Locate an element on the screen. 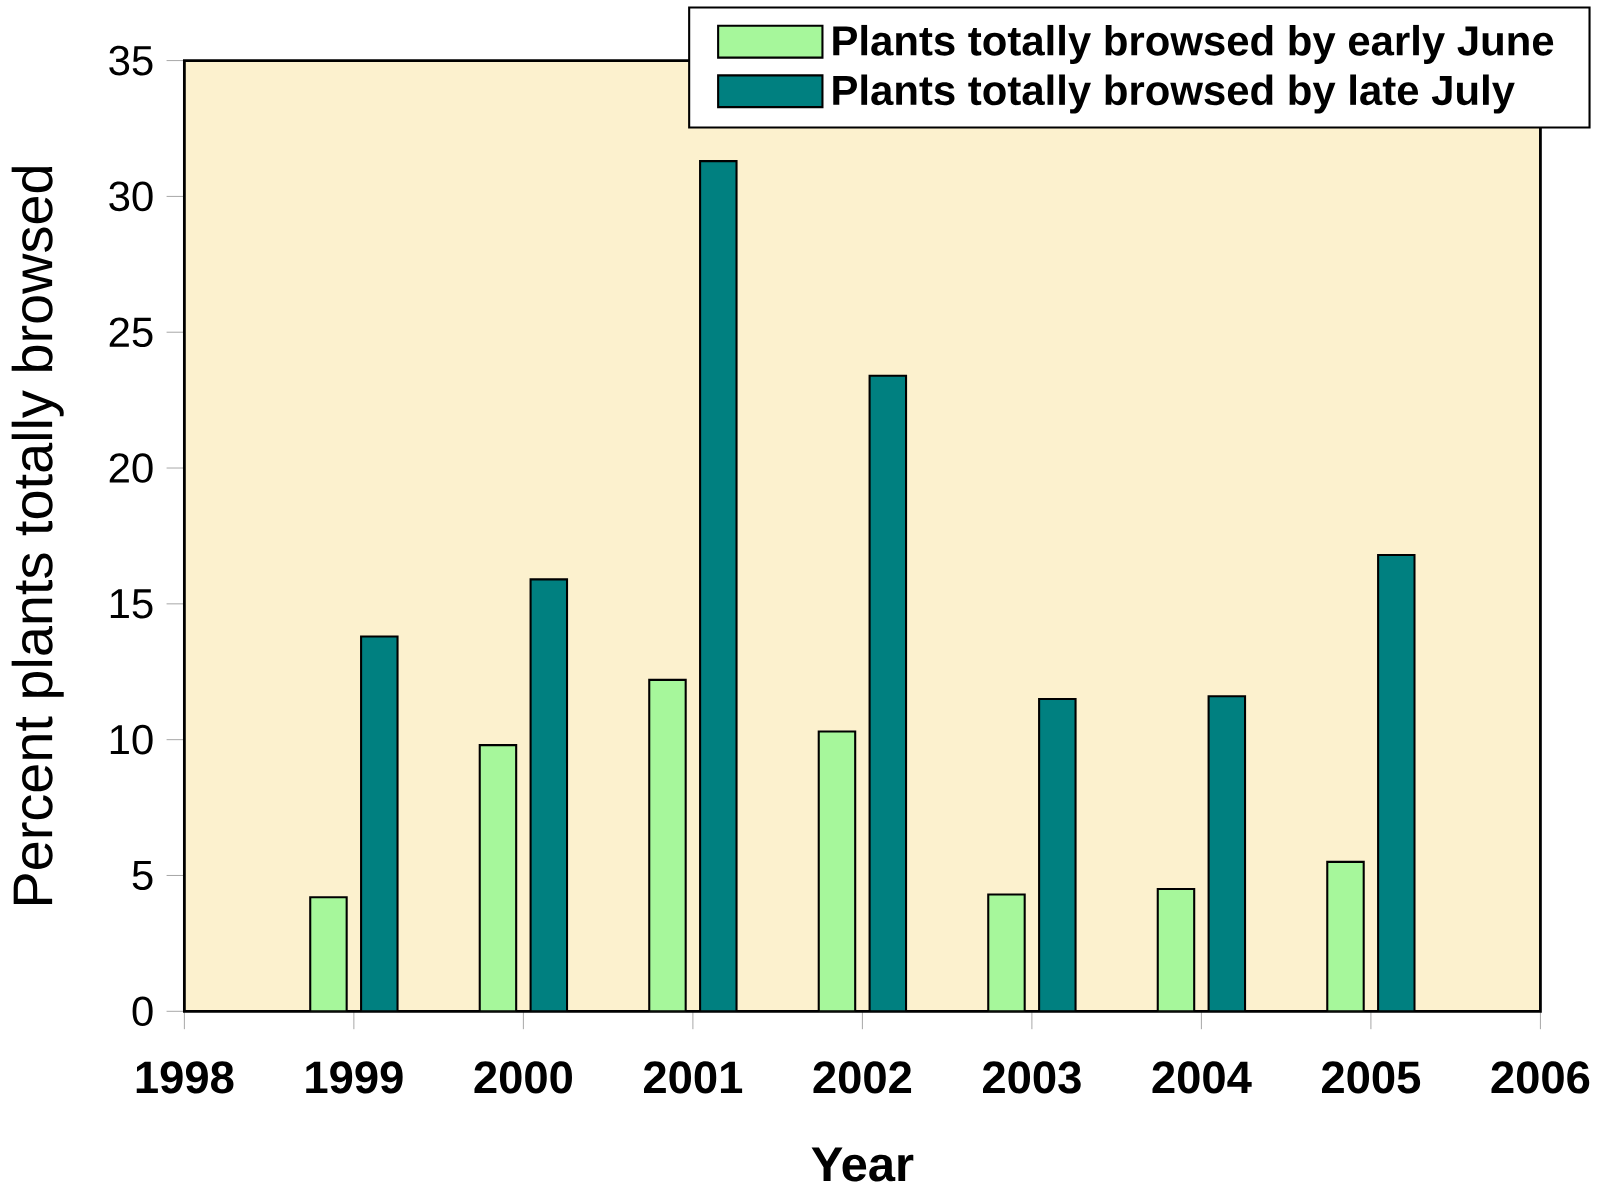 This screenshot has width=1604, height=1193. x-tick-label: 2004 is located at coordinates (1202, 1077).